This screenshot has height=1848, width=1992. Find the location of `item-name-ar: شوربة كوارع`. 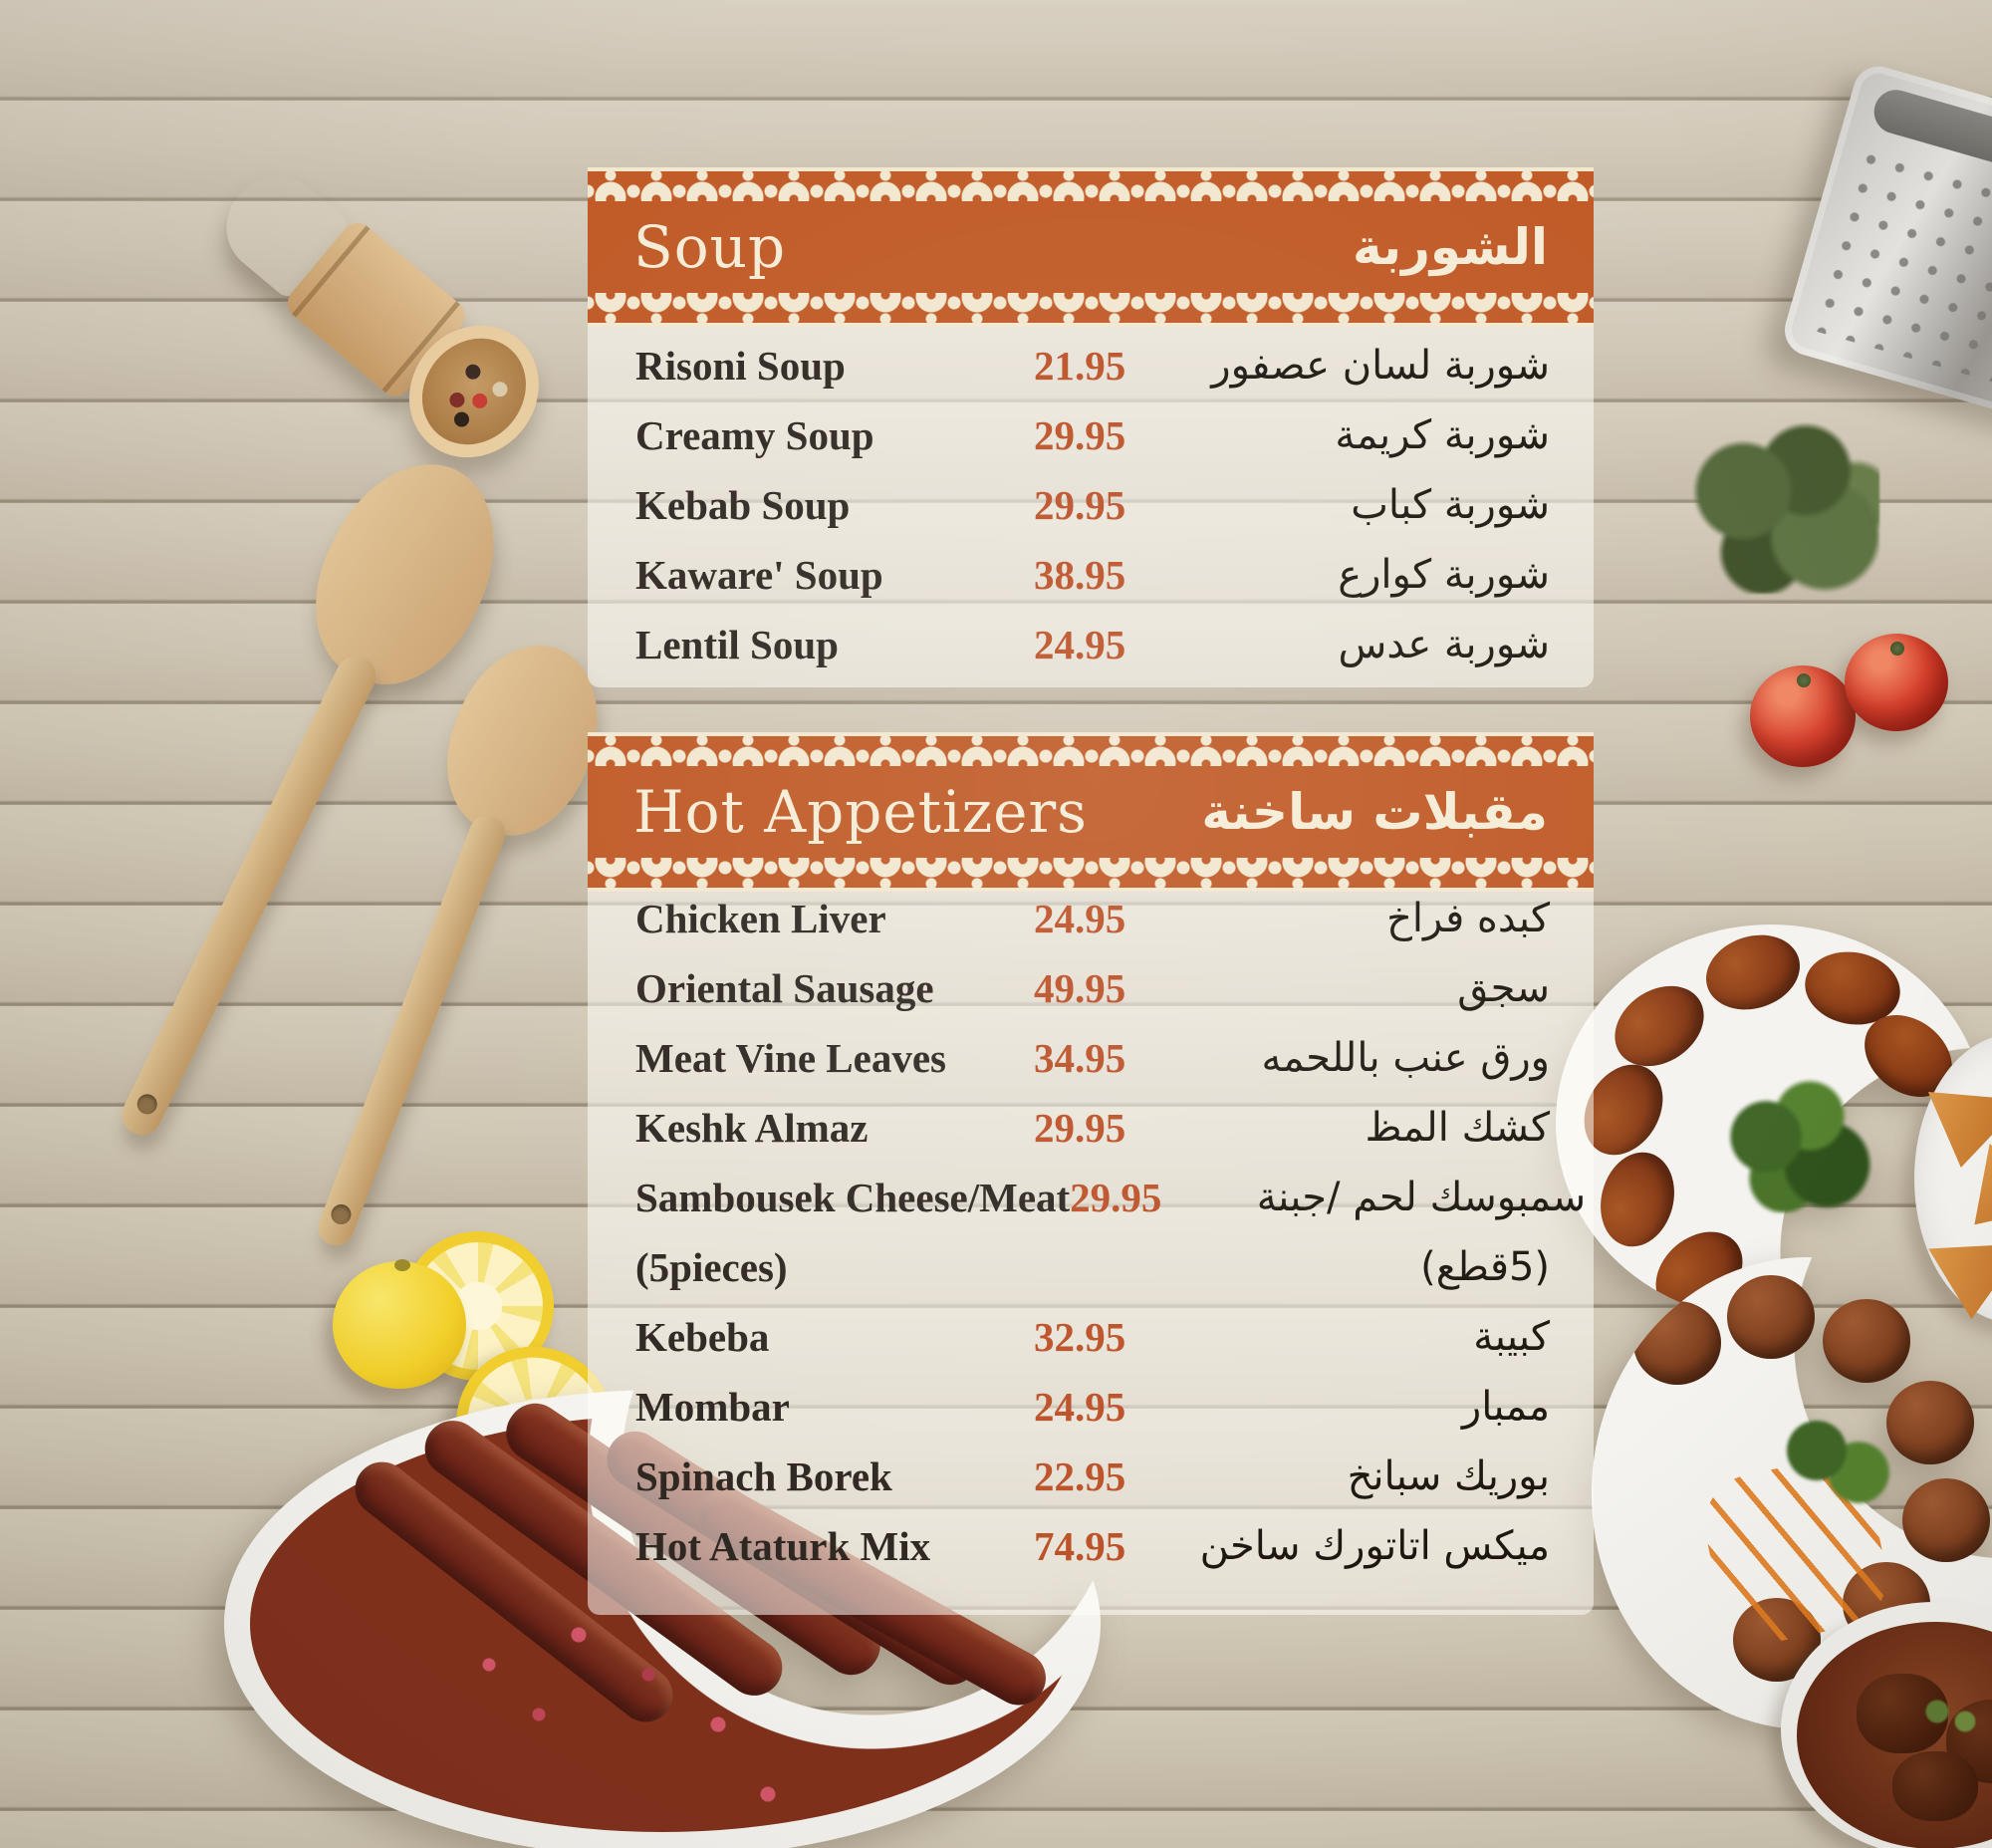

item-name-ar: شوربة كوارع is located at coordinates (1444, 575).